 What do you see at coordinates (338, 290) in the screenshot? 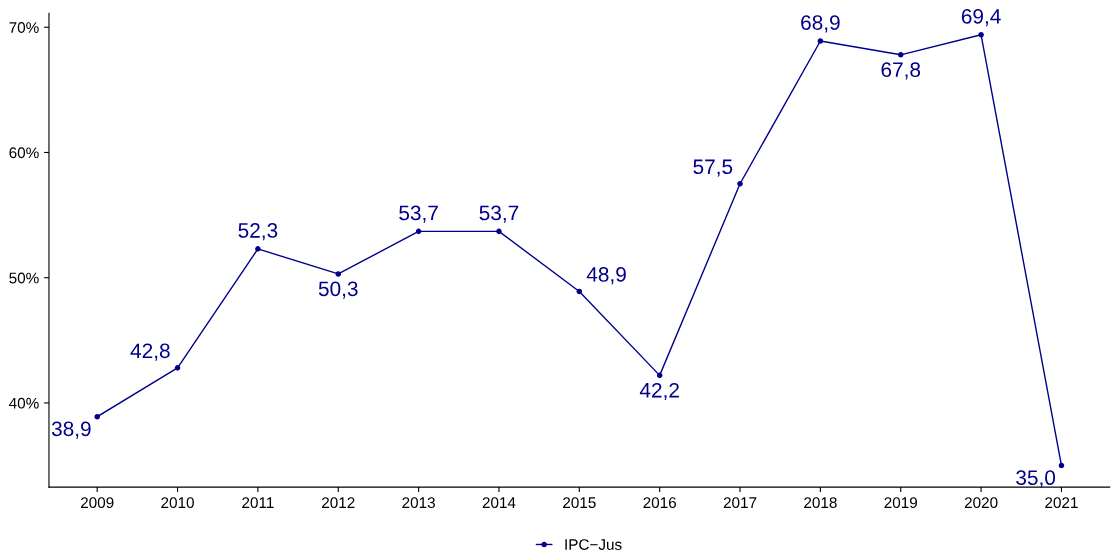
I see `data-label: 50,3` at bounding box center [338, 290].